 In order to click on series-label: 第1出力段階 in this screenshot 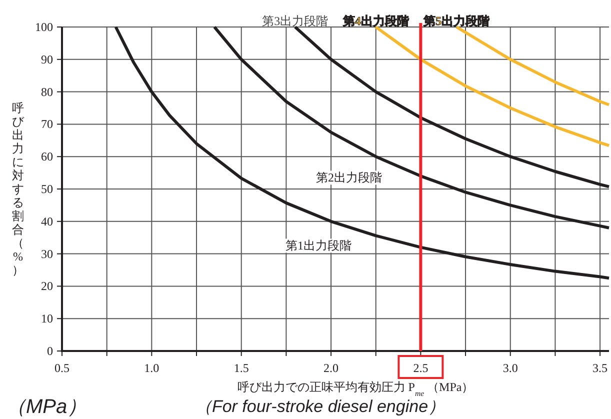, I will do `click(318, 245)`.